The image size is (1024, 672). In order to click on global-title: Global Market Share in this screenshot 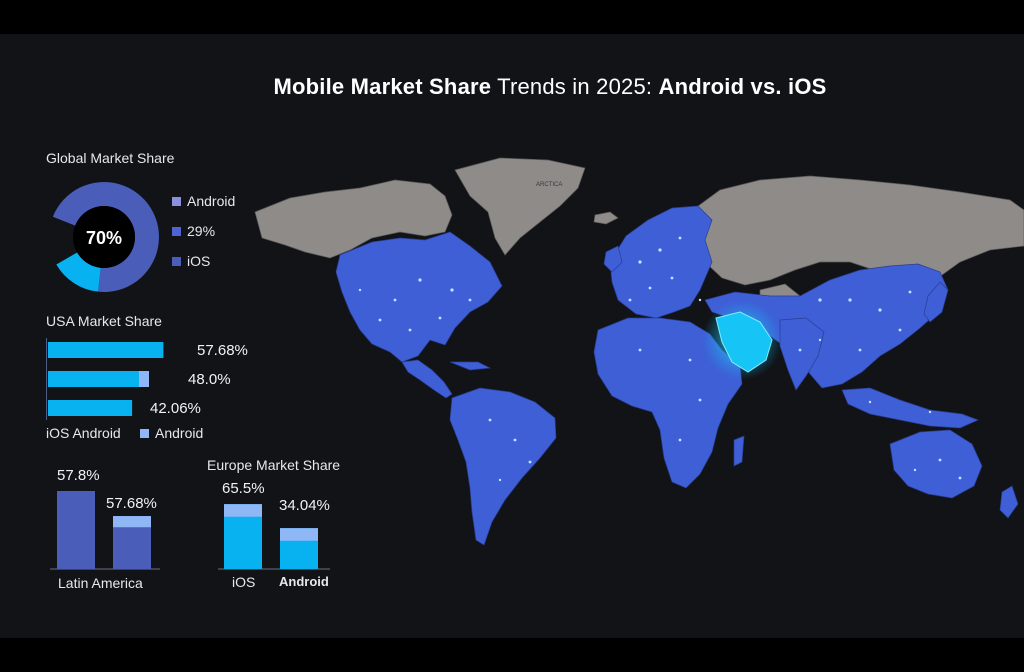, I will do `click(110, 158)`.